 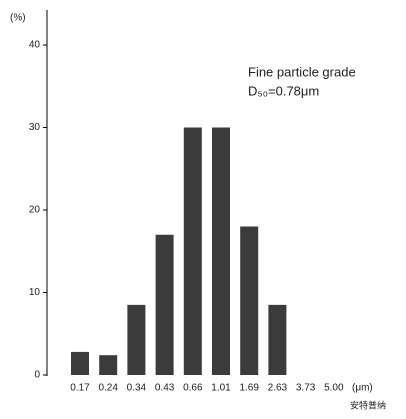 What do you see at coordinates (221, 388) in the screenshot?
I see `x-tick-label: 1.01` at bounding box center [221, 388].